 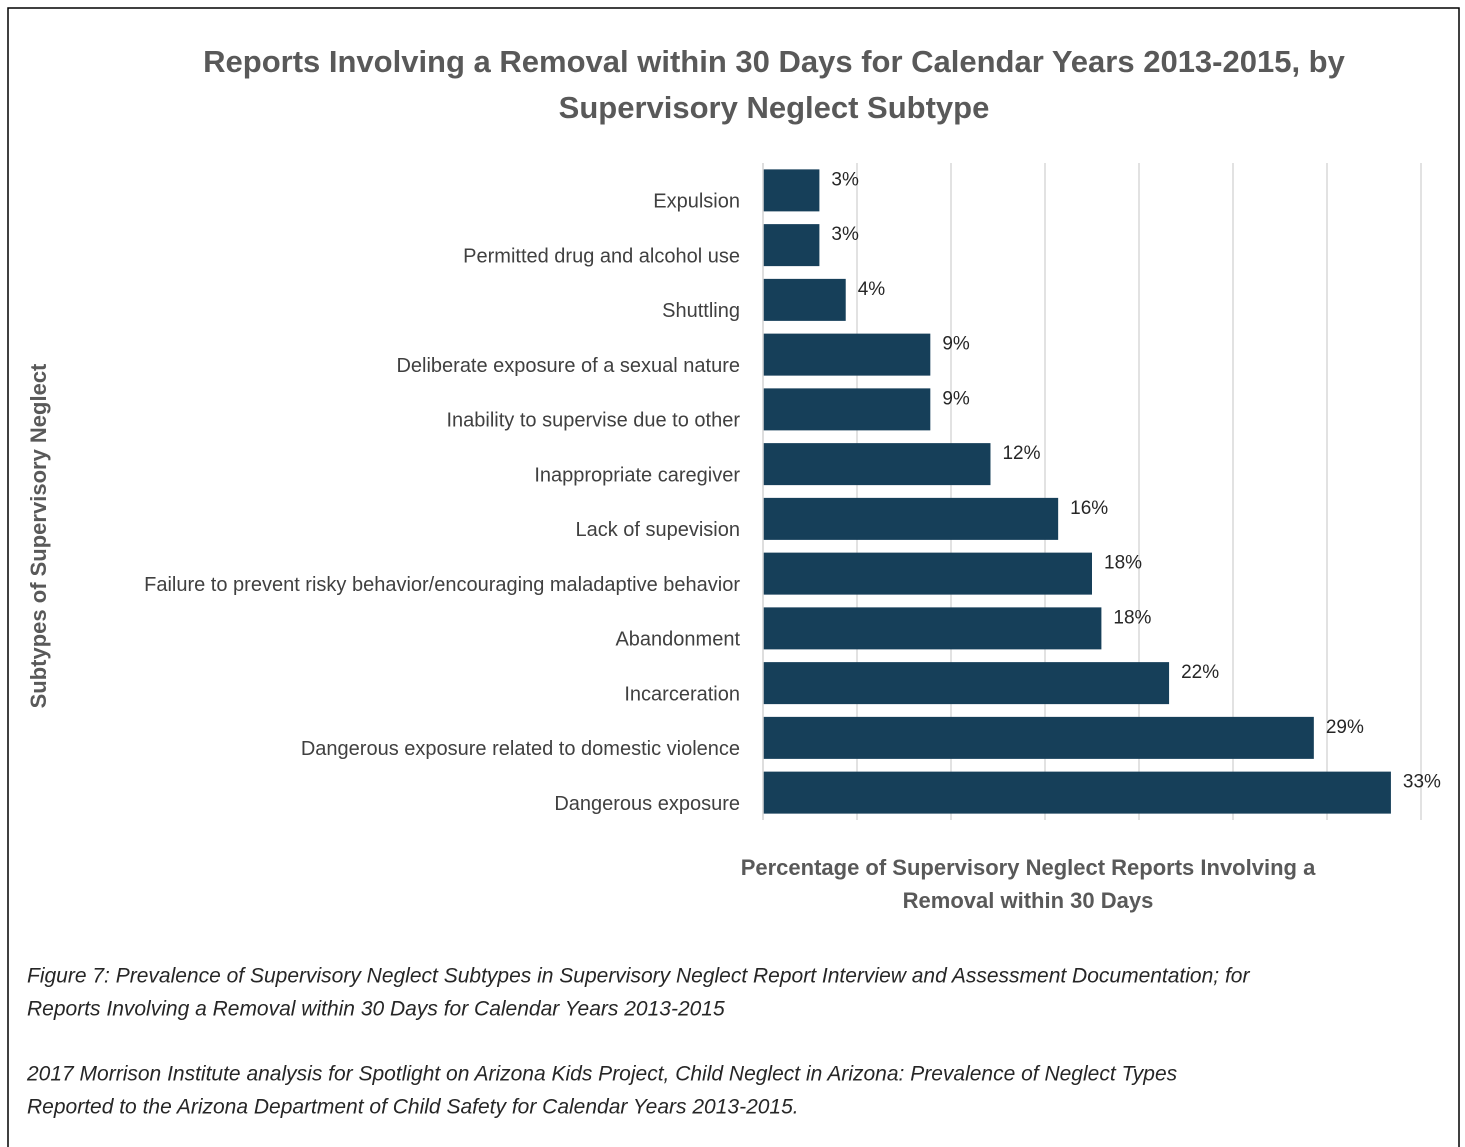 What do you see at coordinates (637, 475) in the screenshot?
I see `y-tick-label: Inappropriate caregiver` at bounding box center [637, 475].